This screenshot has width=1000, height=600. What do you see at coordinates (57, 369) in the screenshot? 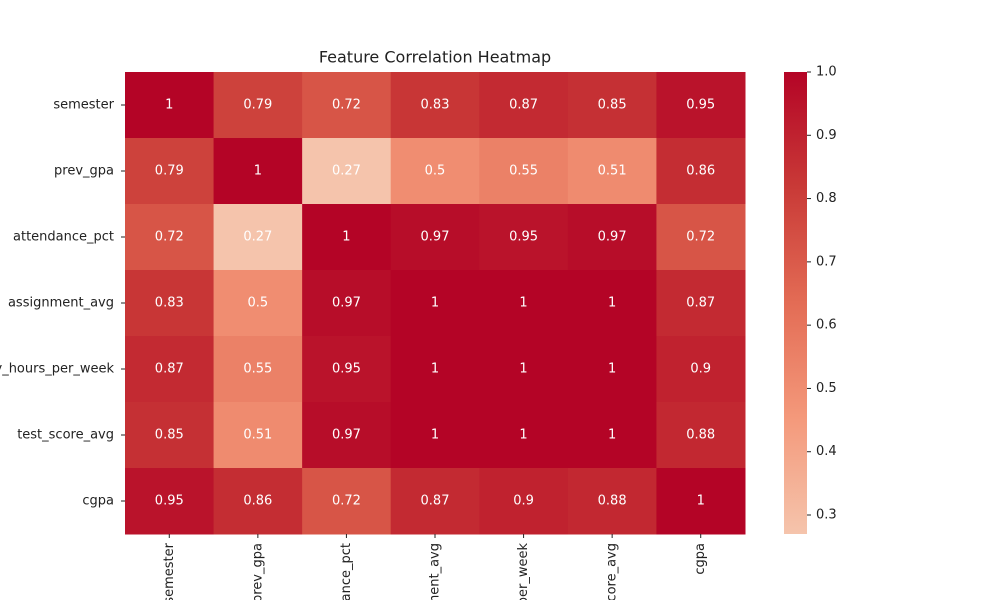
I see `y-tick-label: study_hours_per_week` at bounding box center [57, 369].